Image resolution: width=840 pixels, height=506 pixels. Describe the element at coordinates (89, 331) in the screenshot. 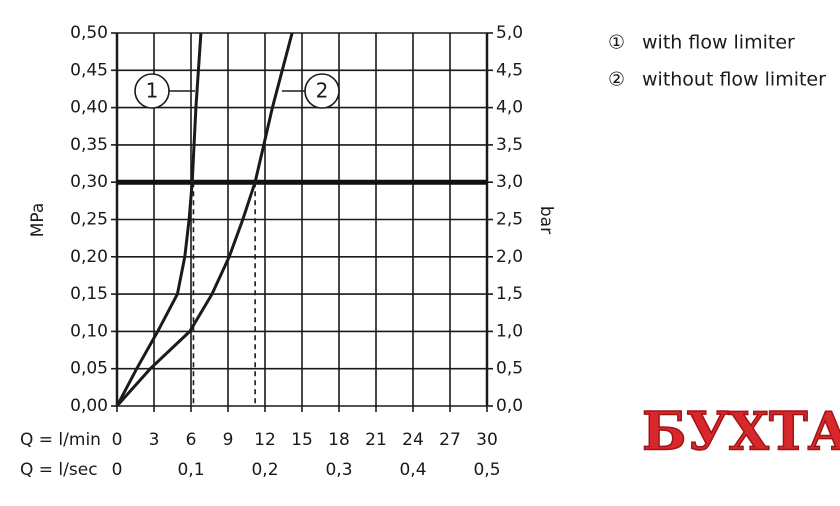

I see `y-tick-label: 0,10` at that location.